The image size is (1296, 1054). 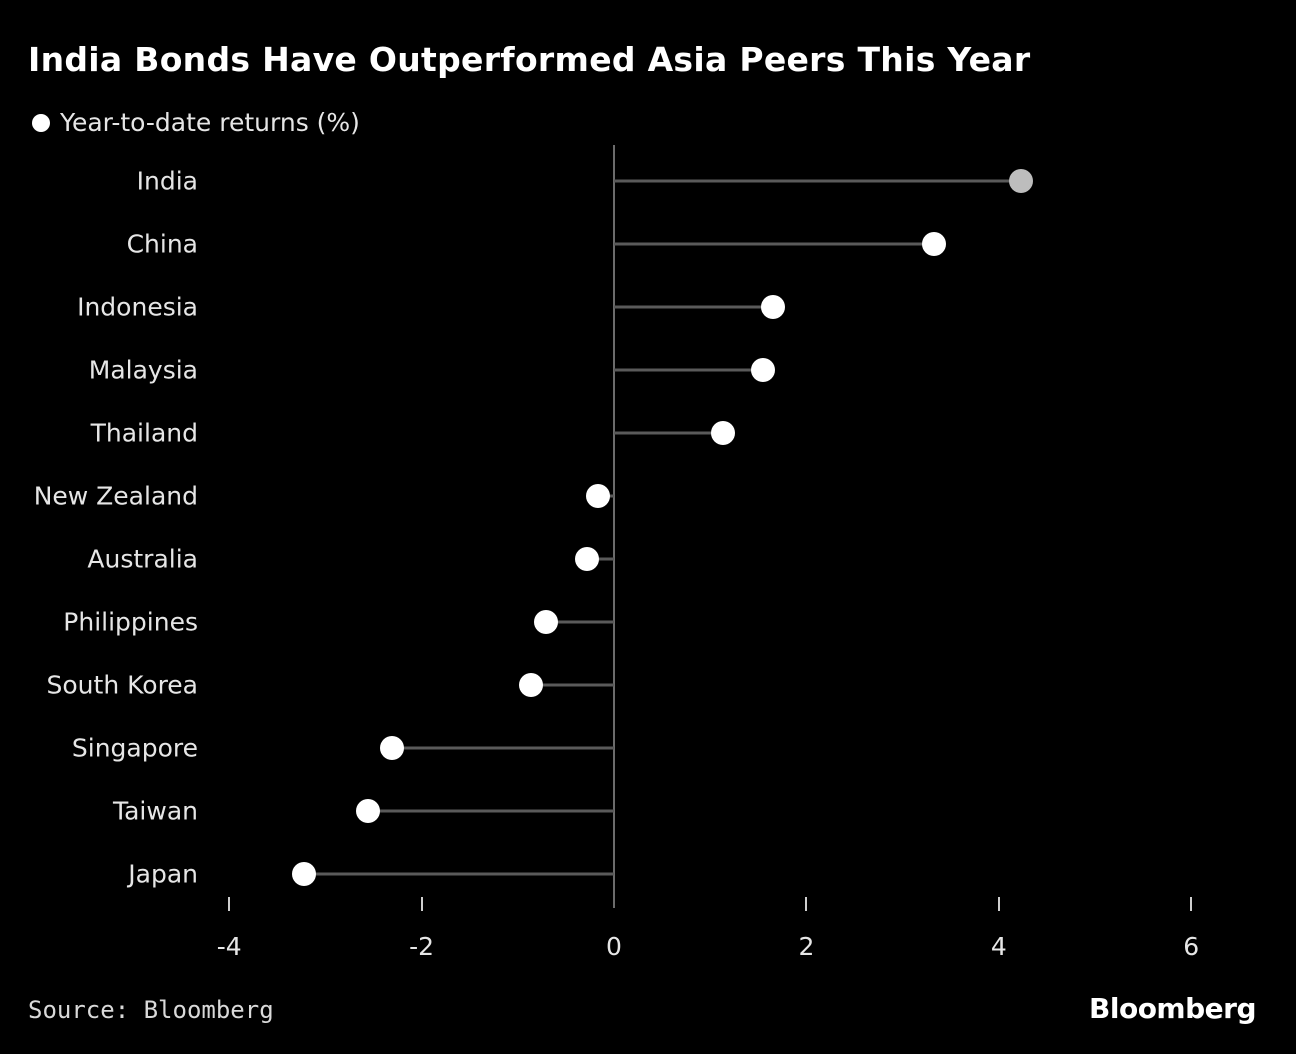 I want to click on category-label: Japan, so click(x=163, y=874).